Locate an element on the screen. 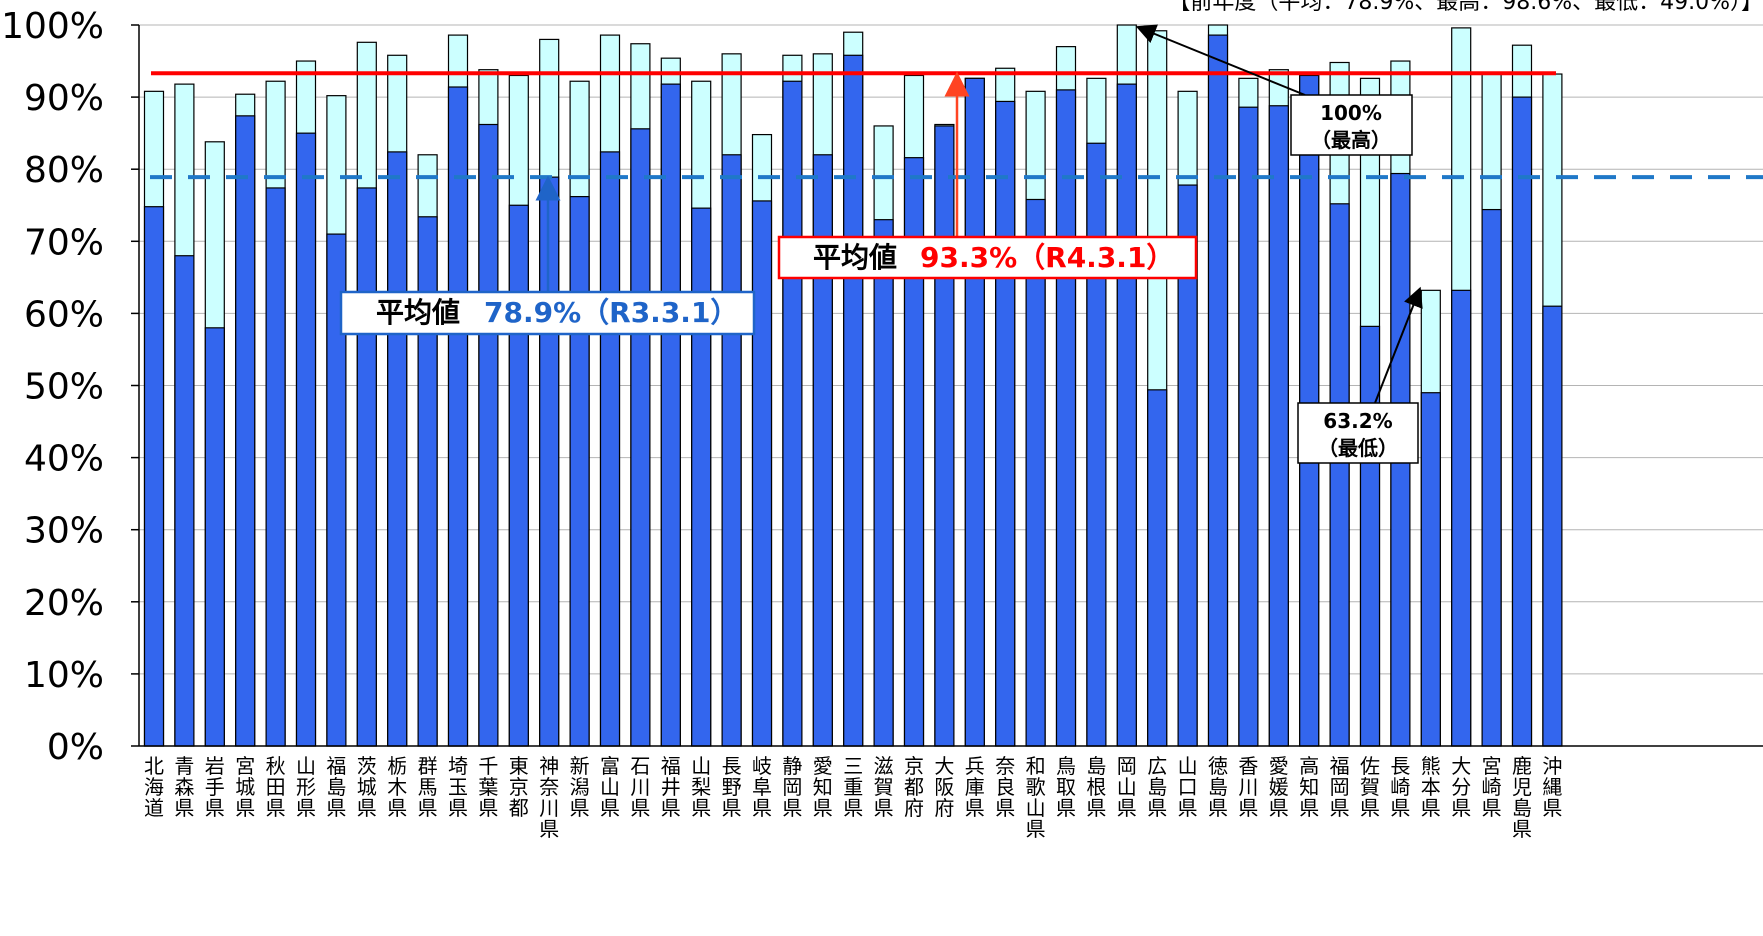 Image resolution: width=1763 pixels, height=936 pixels. x-category-label: 大分県 is located at coordinates (1461, 787).